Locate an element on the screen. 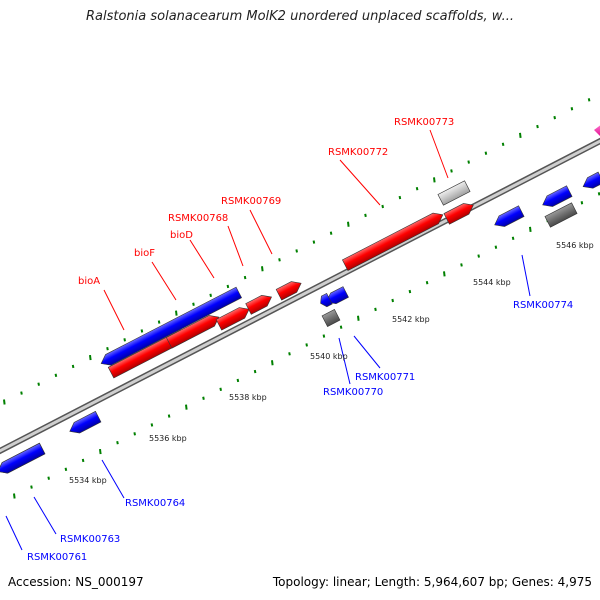  gene-label-RSMK00769: RSMK00769 is located at coordinates (251, 201).